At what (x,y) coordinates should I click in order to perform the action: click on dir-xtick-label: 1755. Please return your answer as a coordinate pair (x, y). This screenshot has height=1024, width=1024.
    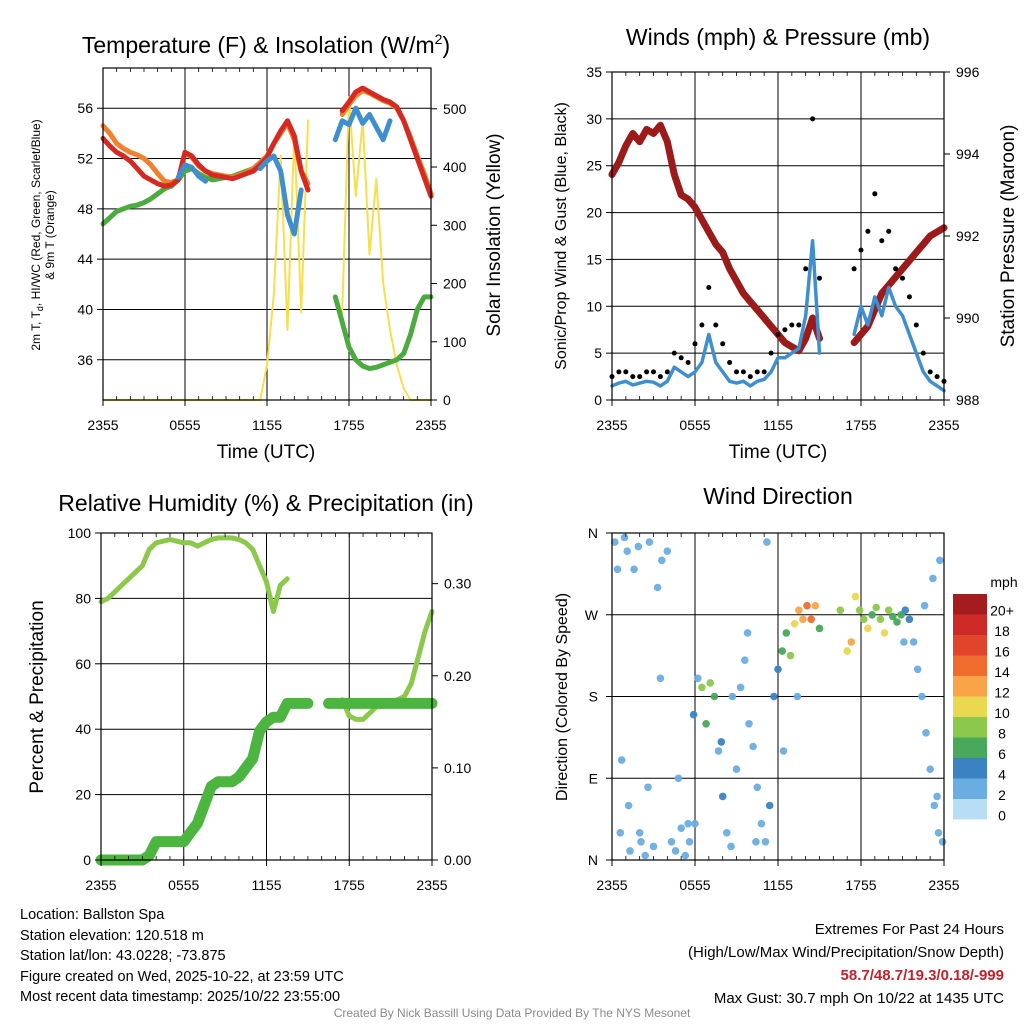
    Looking at the image, I should click on (860, 885).